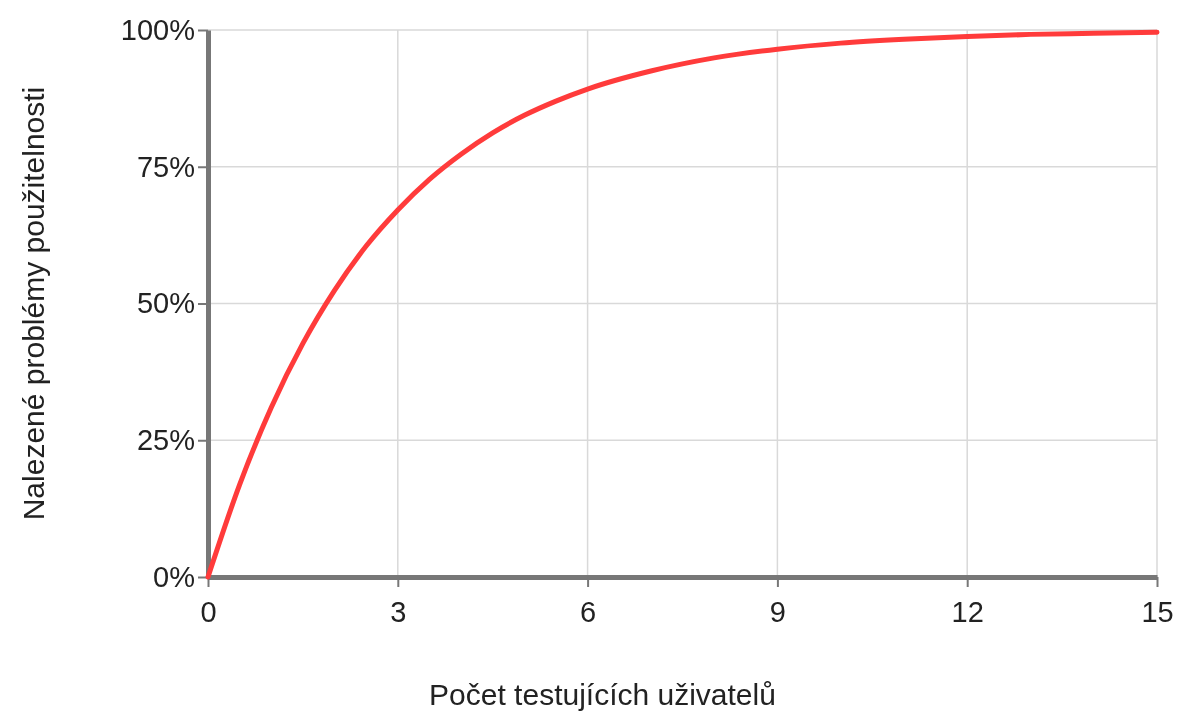  What do you see at coordinates (157, 29) in the screenshot?
I see `y-tick-label: 100%` at bounding box center [157, 29].